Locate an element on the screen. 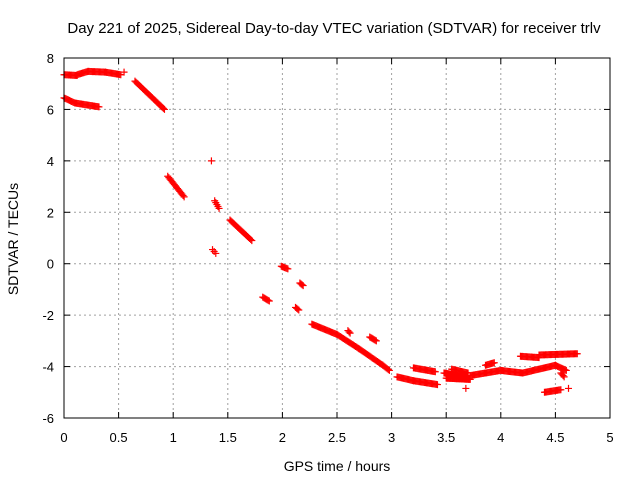 Image resolution: width=640 pixels, height=480 pixels. x-axis-label: GPS time / hours is located at coordinates (337, 466).